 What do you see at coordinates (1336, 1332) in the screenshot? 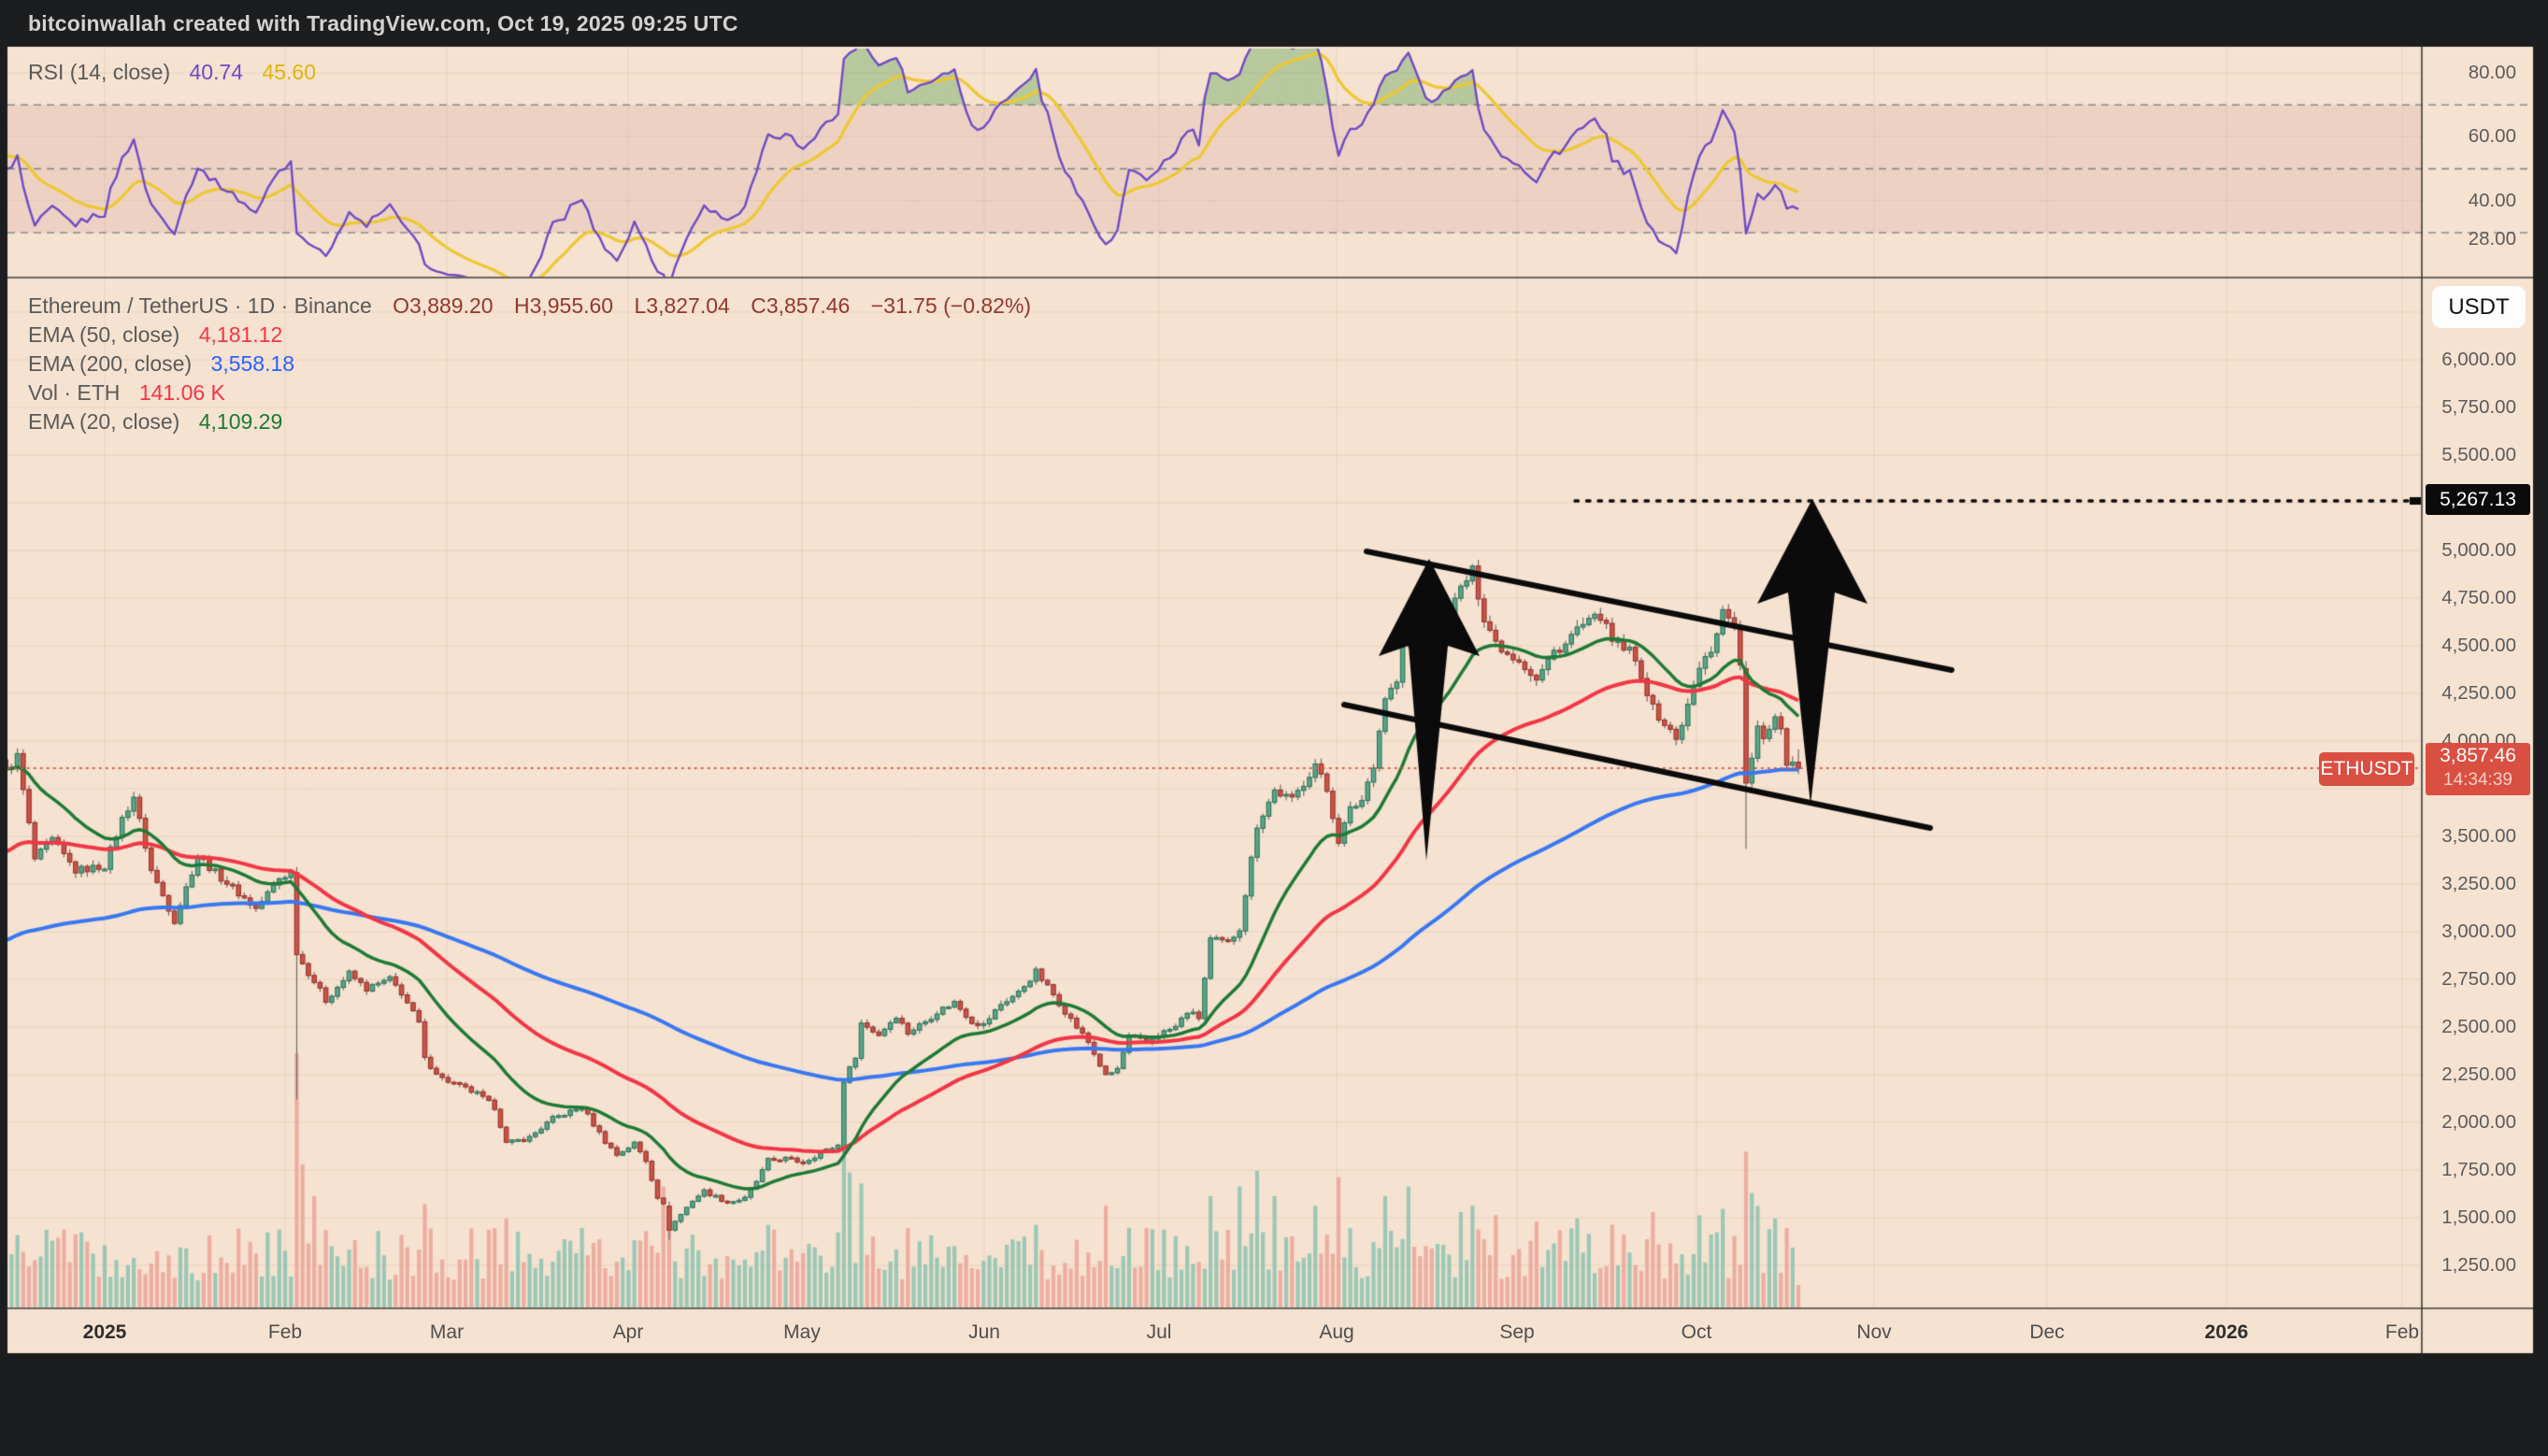
I see `time-axis-label: Aug` at bounding box center [1336, 1332].